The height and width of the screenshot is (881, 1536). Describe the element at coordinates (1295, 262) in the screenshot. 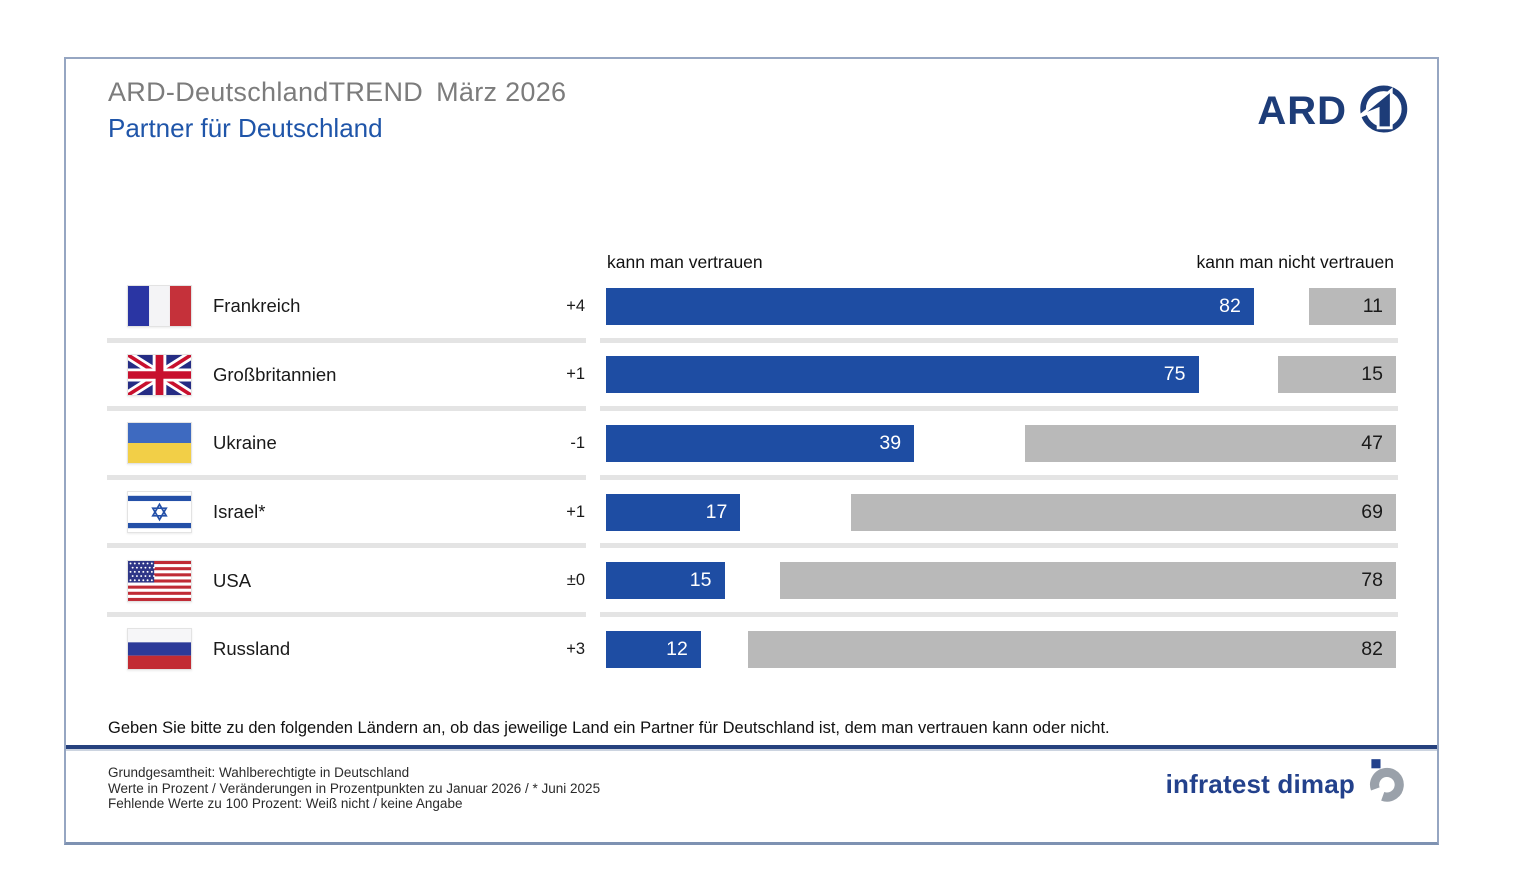

I see `column-header-no-trust: kann man nicht vertrauen` at that location.